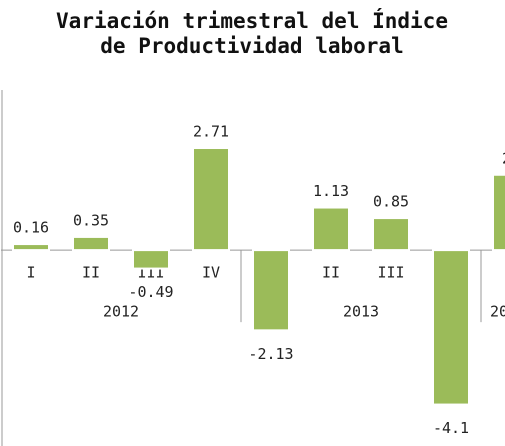 This screenshot has width=505, height=446. What do you see at coordinates (361, 312) in the screenshot?
I see `group-label: 2013` at bounding box center [361, 312].